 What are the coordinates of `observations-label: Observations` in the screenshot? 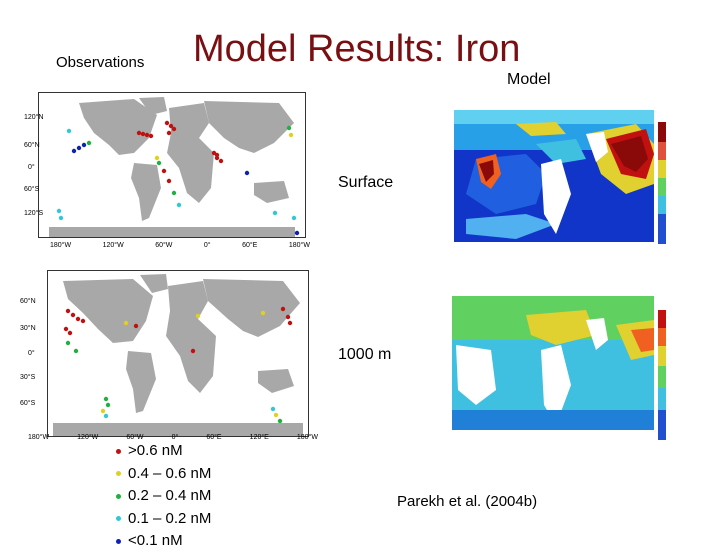 It's located at (100, 62).